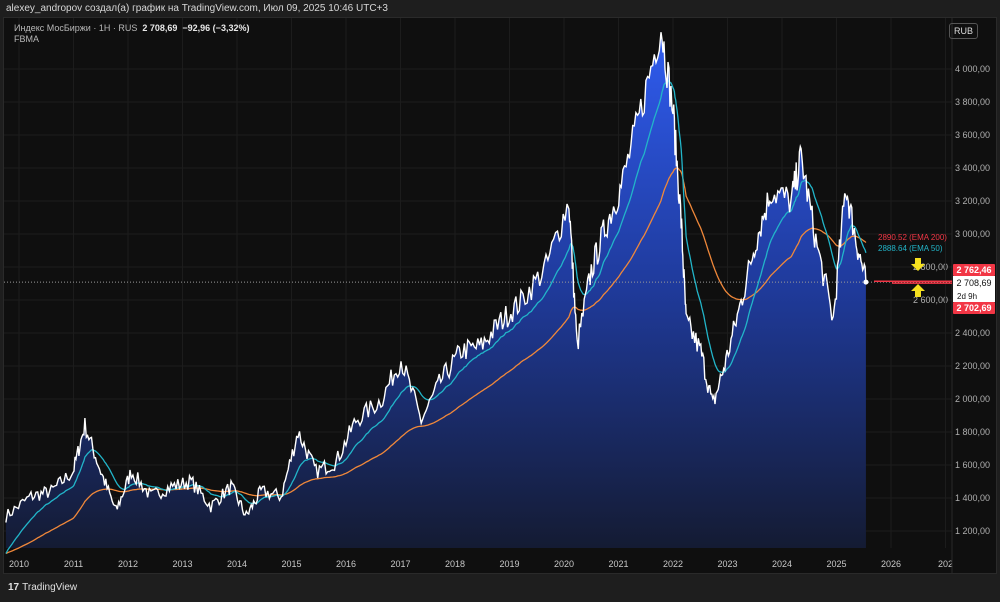 Image resolution: width=1000 pixels, height=602 pixels. Describe the element at coordinates (972, 465) in the screenshot. I see `y-tick-label: 1 600,00` at that location.